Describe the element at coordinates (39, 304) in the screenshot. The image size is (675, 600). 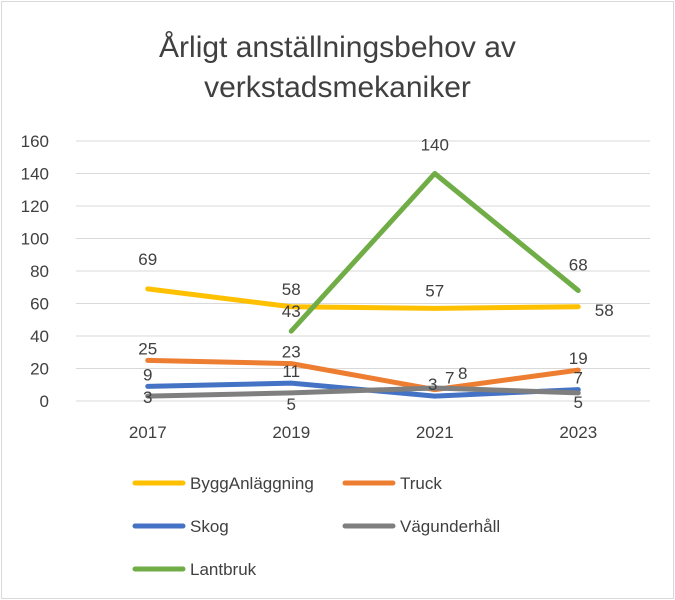
I see `y-tick-label: 60` at that location.